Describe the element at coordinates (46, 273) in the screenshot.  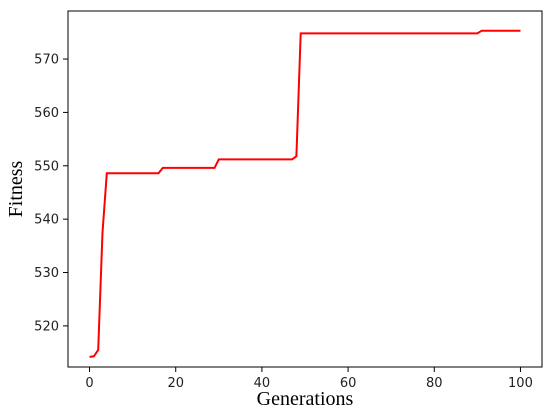
I see `y-tick-label: 530` at that location.